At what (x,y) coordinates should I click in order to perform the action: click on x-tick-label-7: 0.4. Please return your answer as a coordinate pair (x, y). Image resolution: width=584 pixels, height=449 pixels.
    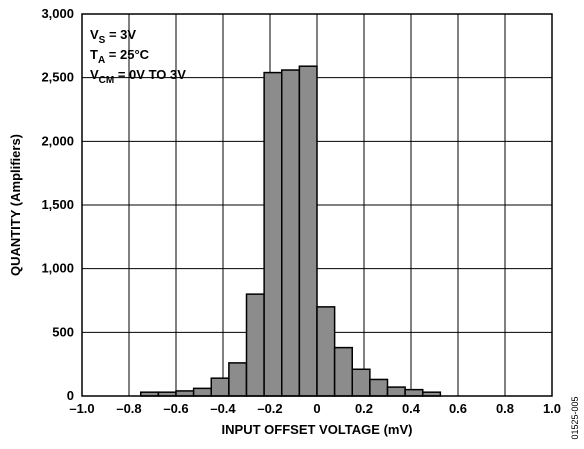
    Looking at the image, I should click on (411, 408).